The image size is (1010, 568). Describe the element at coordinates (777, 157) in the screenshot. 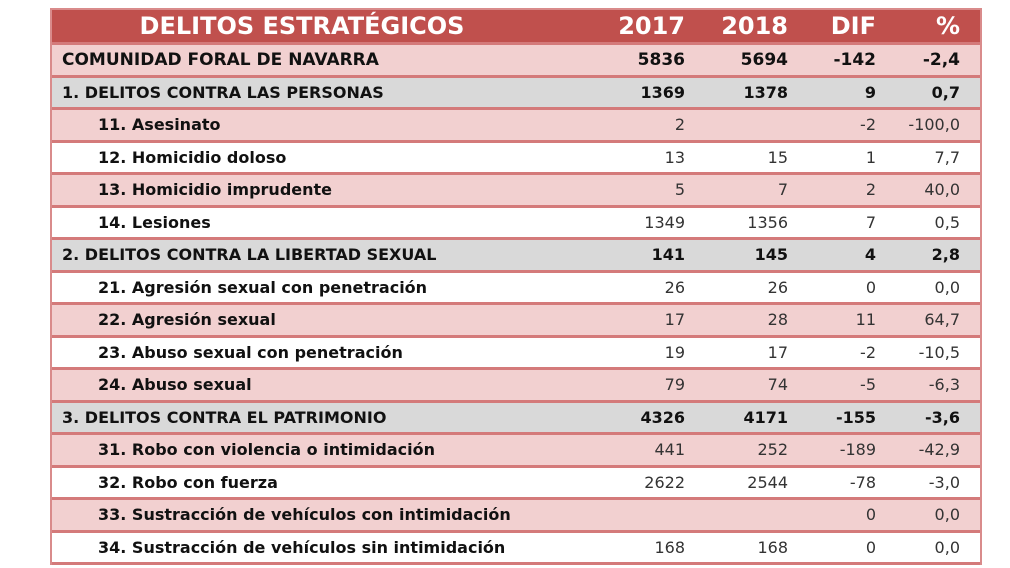

I see `value-2018: 15` at that location.